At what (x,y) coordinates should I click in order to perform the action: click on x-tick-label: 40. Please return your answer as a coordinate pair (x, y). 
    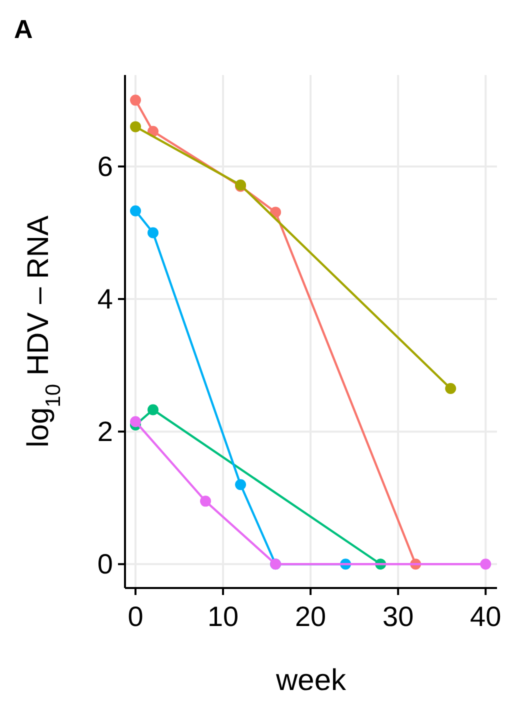
    Looking at the image, I should click on (486, 616).